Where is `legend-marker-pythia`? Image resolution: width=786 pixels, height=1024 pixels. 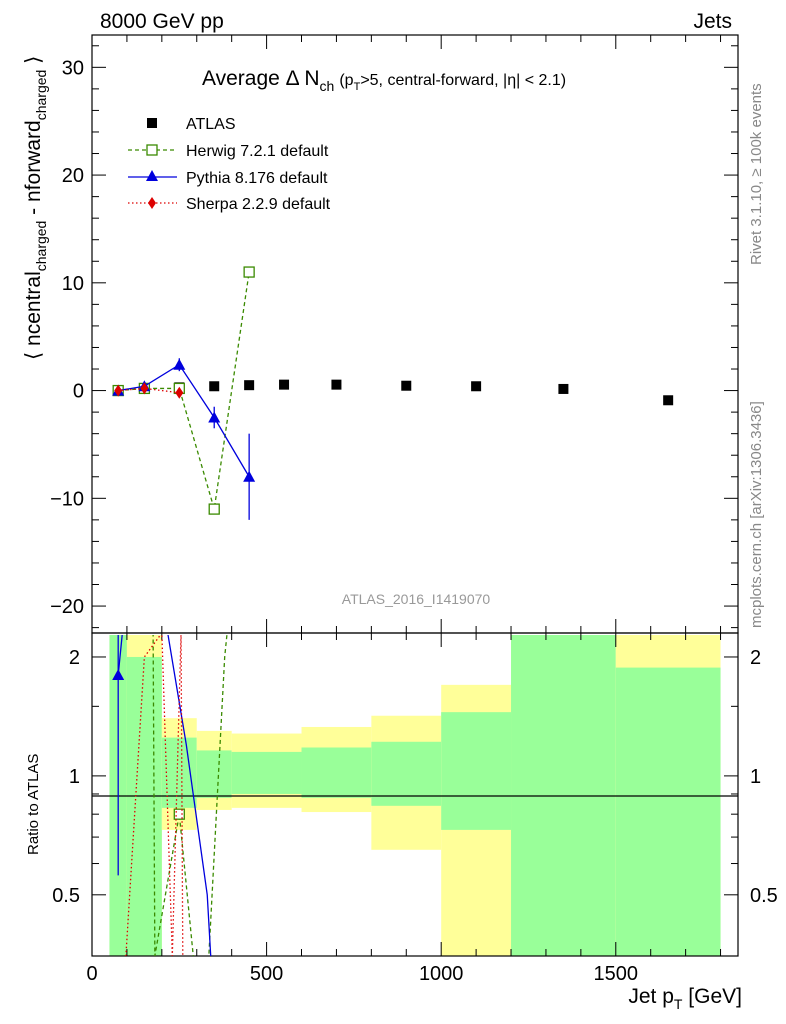 legend-marker-pythia is located at coordinates (152, 175).